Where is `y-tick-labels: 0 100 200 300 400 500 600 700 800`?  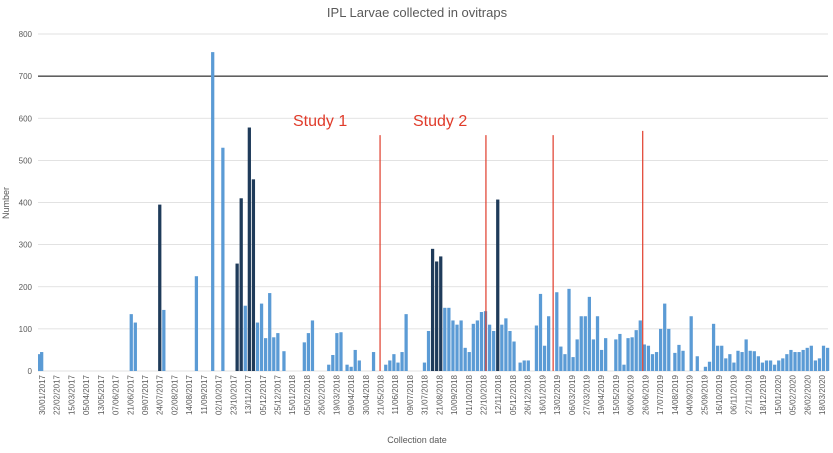
y-tick-labels: 0 100 200 300 400 500 600 700 800 is located at coordinates (26, 203).